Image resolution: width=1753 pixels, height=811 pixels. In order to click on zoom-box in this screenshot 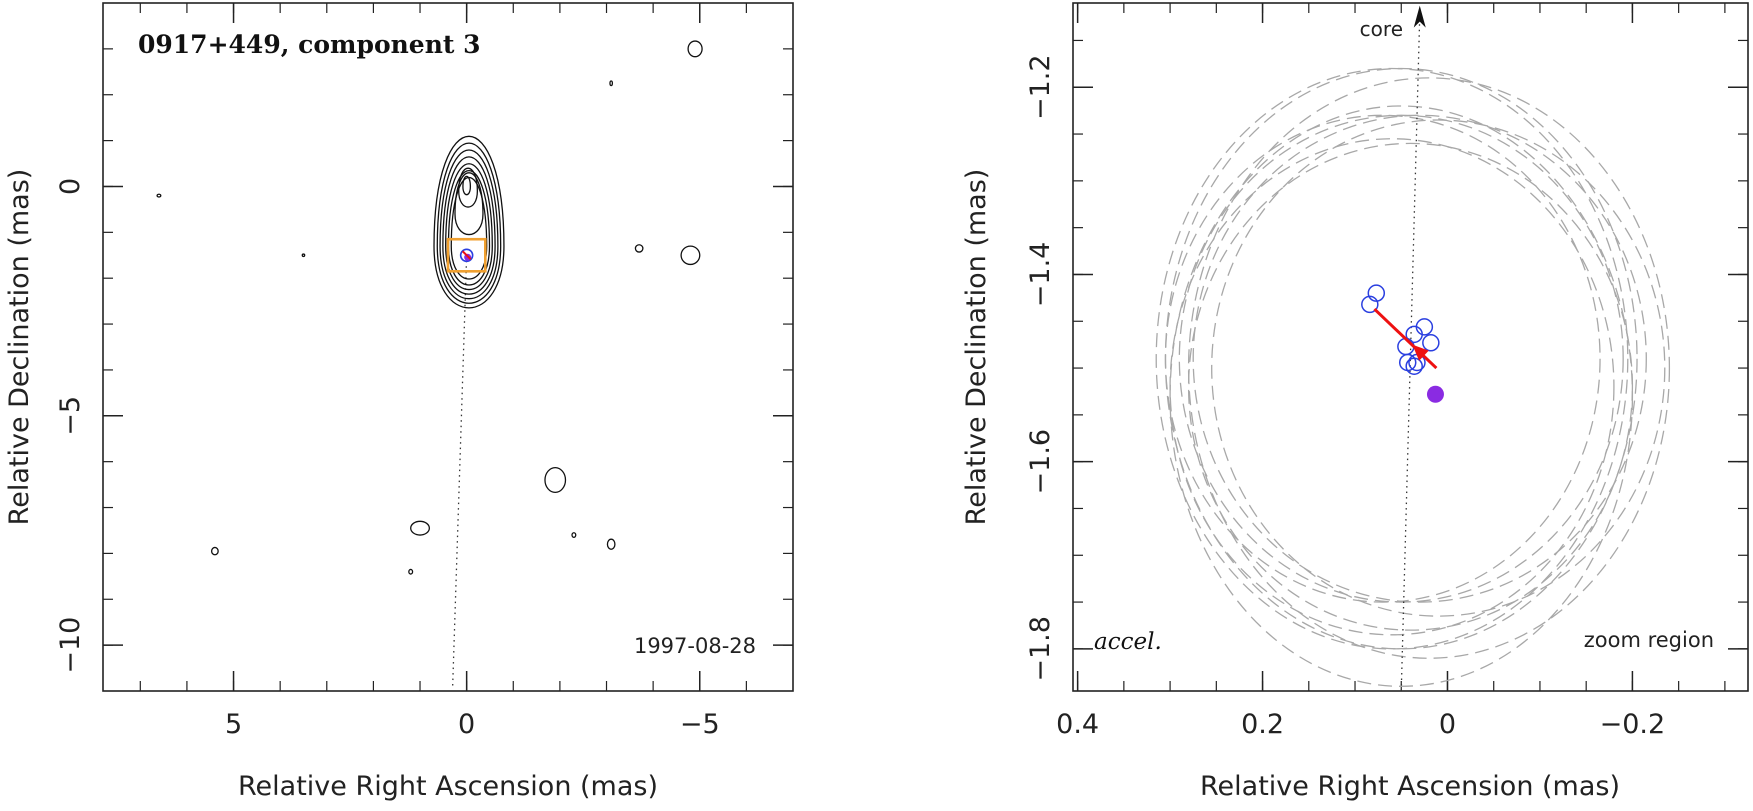, I will do `click(466, 255)`.